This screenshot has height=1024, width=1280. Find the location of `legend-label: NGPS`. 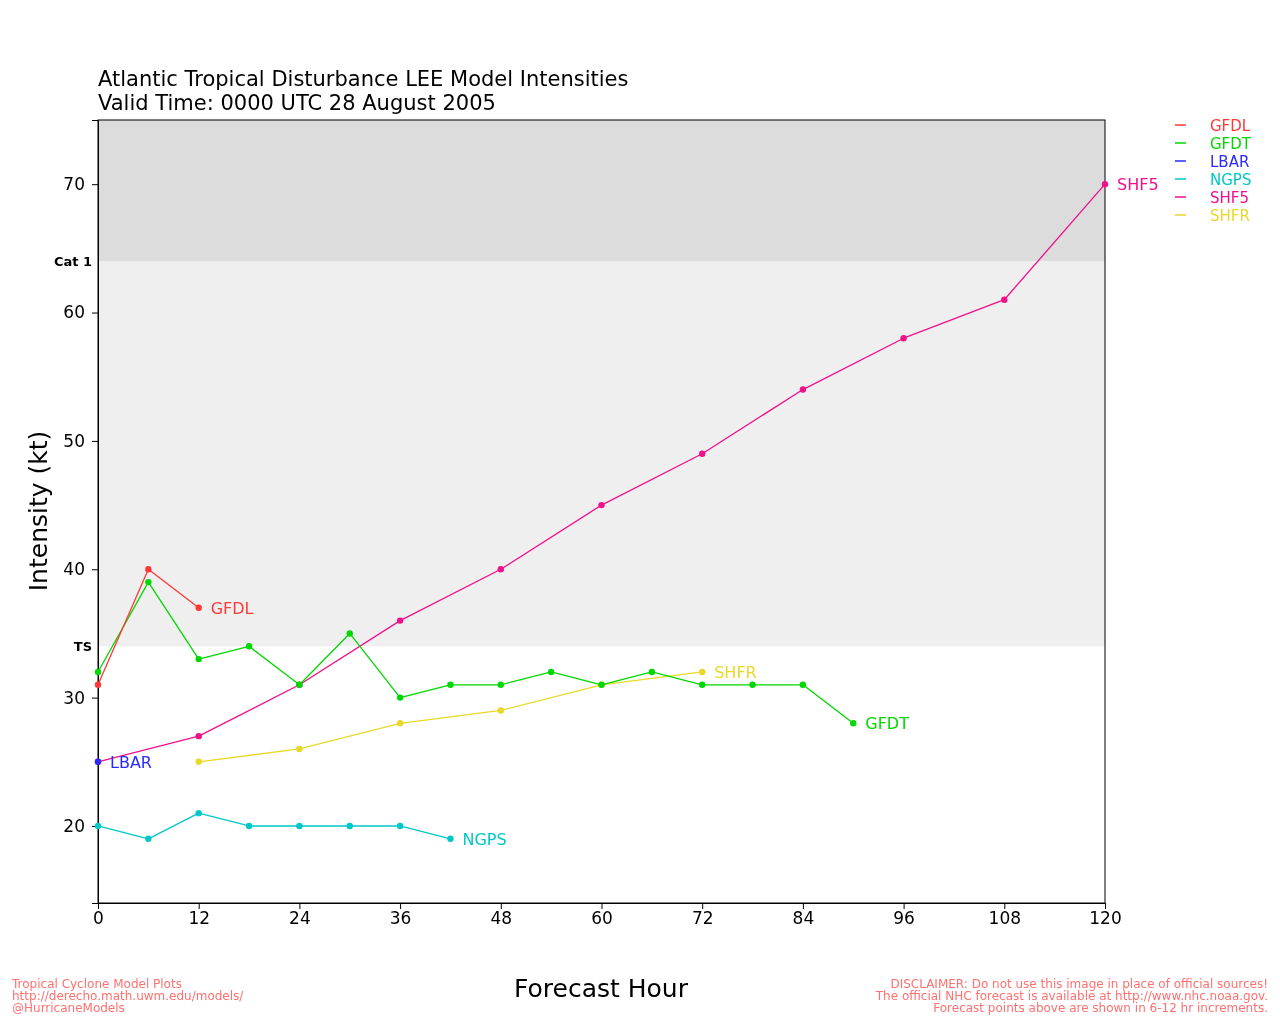

legend-label: NGPS is located at coordinates (1231, 180).